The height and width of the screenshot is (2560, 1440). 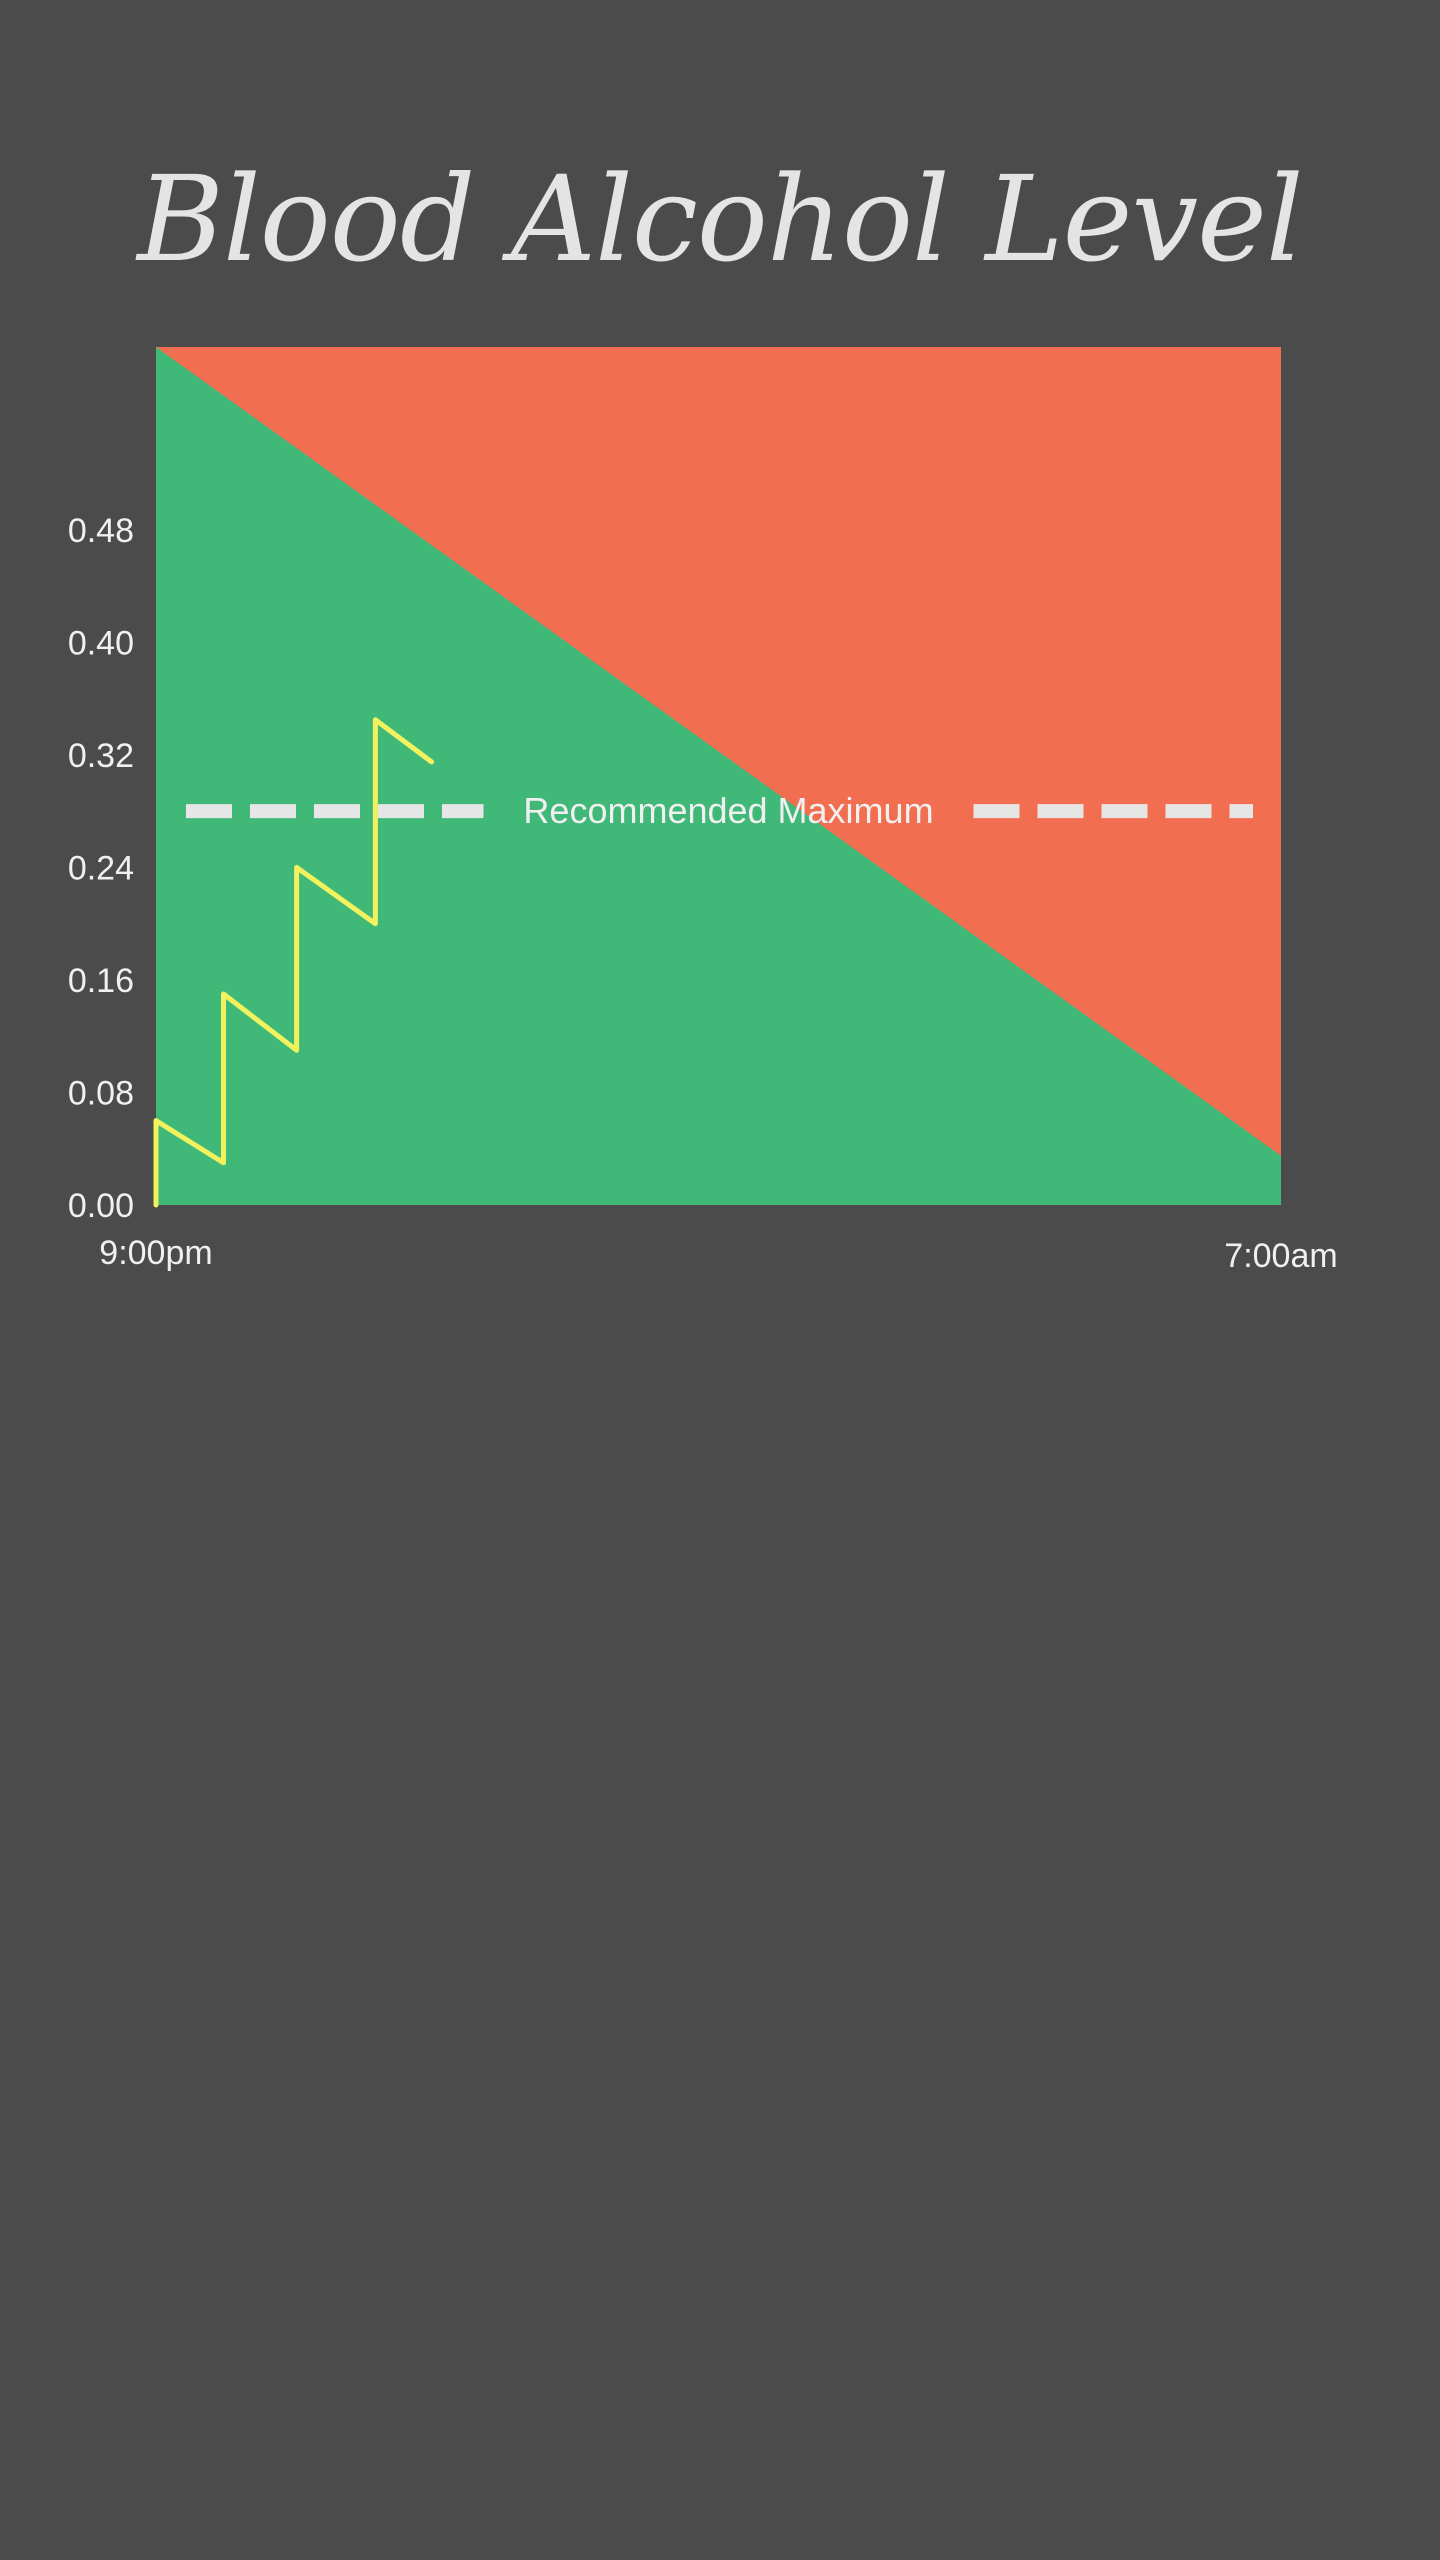 I want to click on series-layer, so click(x=294, y=962).